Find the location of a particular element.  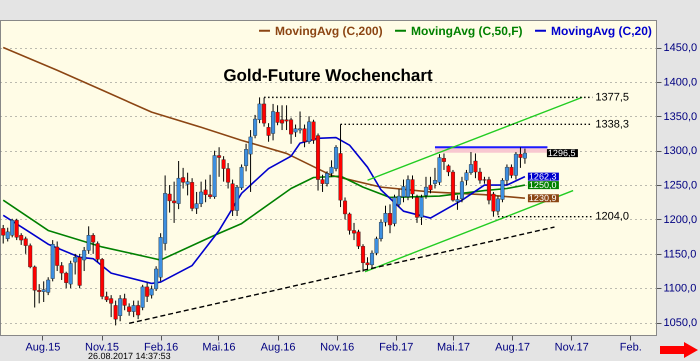

x-tick-label: Aug.17 is located at coordinates (512, 348).